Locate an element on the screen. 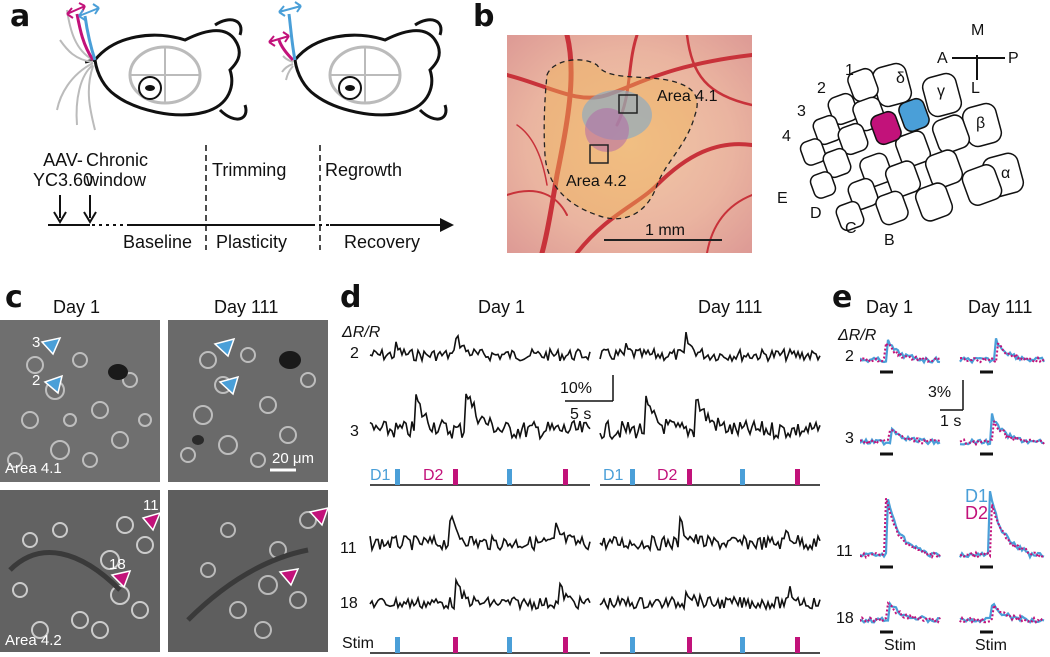 Image resolution: width=1050 pixels, height=657 pixels. image-area41-day111 is located at coordinates (248, 401).